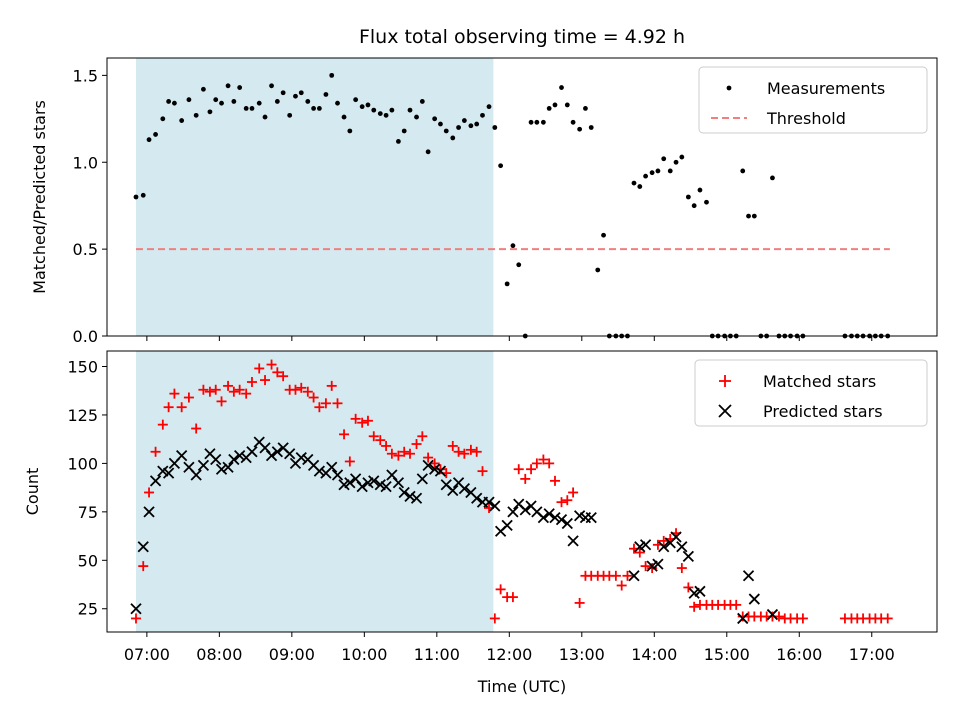 The height and width of the screenshot is (720, 960). Describe the element at coordinates (729, 88) in the screenshot. I see `legend-marker` at that location.